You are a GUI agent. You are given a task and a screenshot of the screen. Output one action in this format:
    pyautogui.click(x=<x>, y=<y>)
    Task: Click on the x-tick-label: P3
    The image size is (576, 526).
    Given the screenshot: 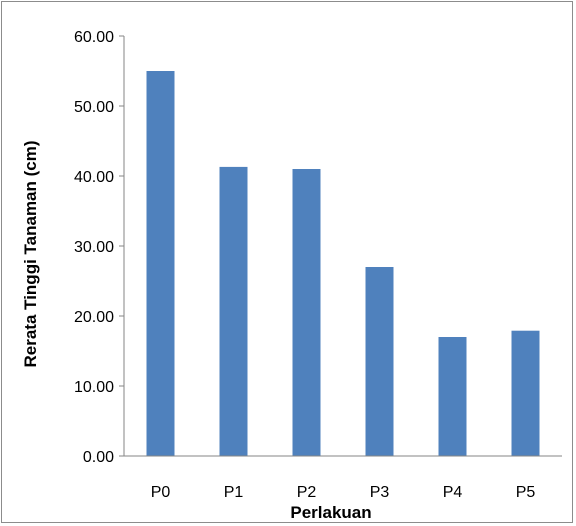 What is the action you would take?
    pyautogui.click(x=380, y=492)
    